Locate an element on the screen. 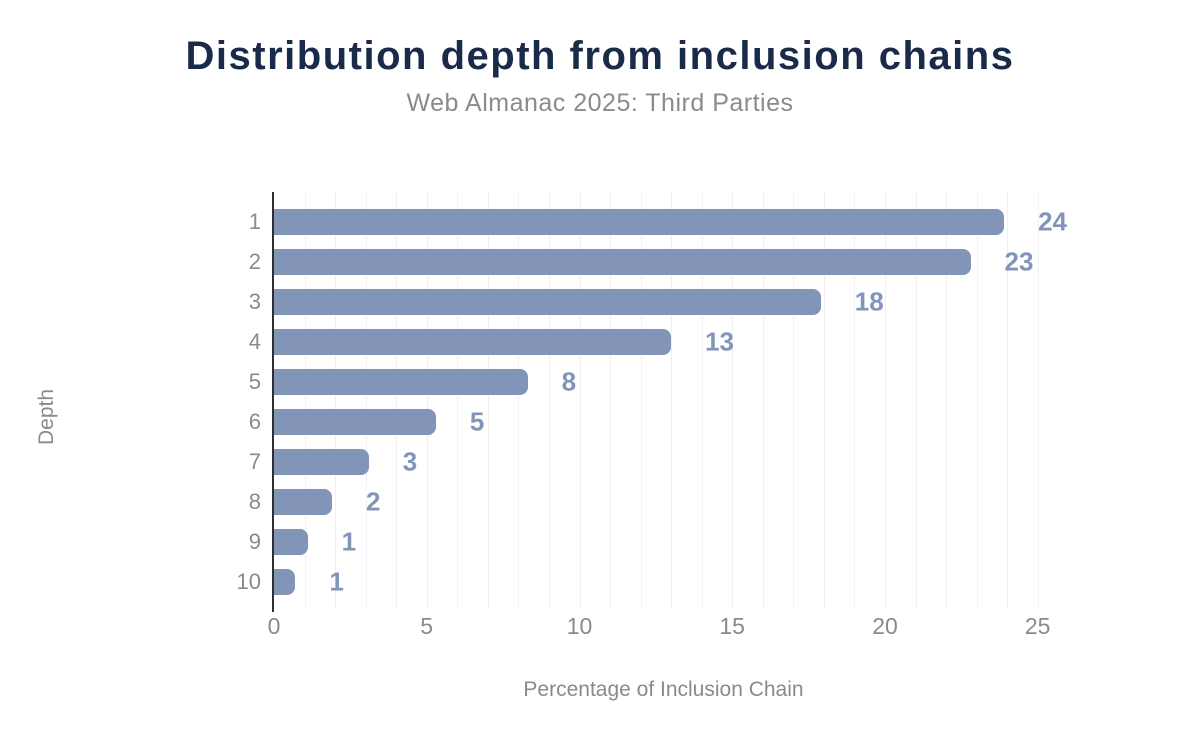 This screenshot has height=742, width=1200. y-axis-title: Depth is located at coordinates (46, 417).